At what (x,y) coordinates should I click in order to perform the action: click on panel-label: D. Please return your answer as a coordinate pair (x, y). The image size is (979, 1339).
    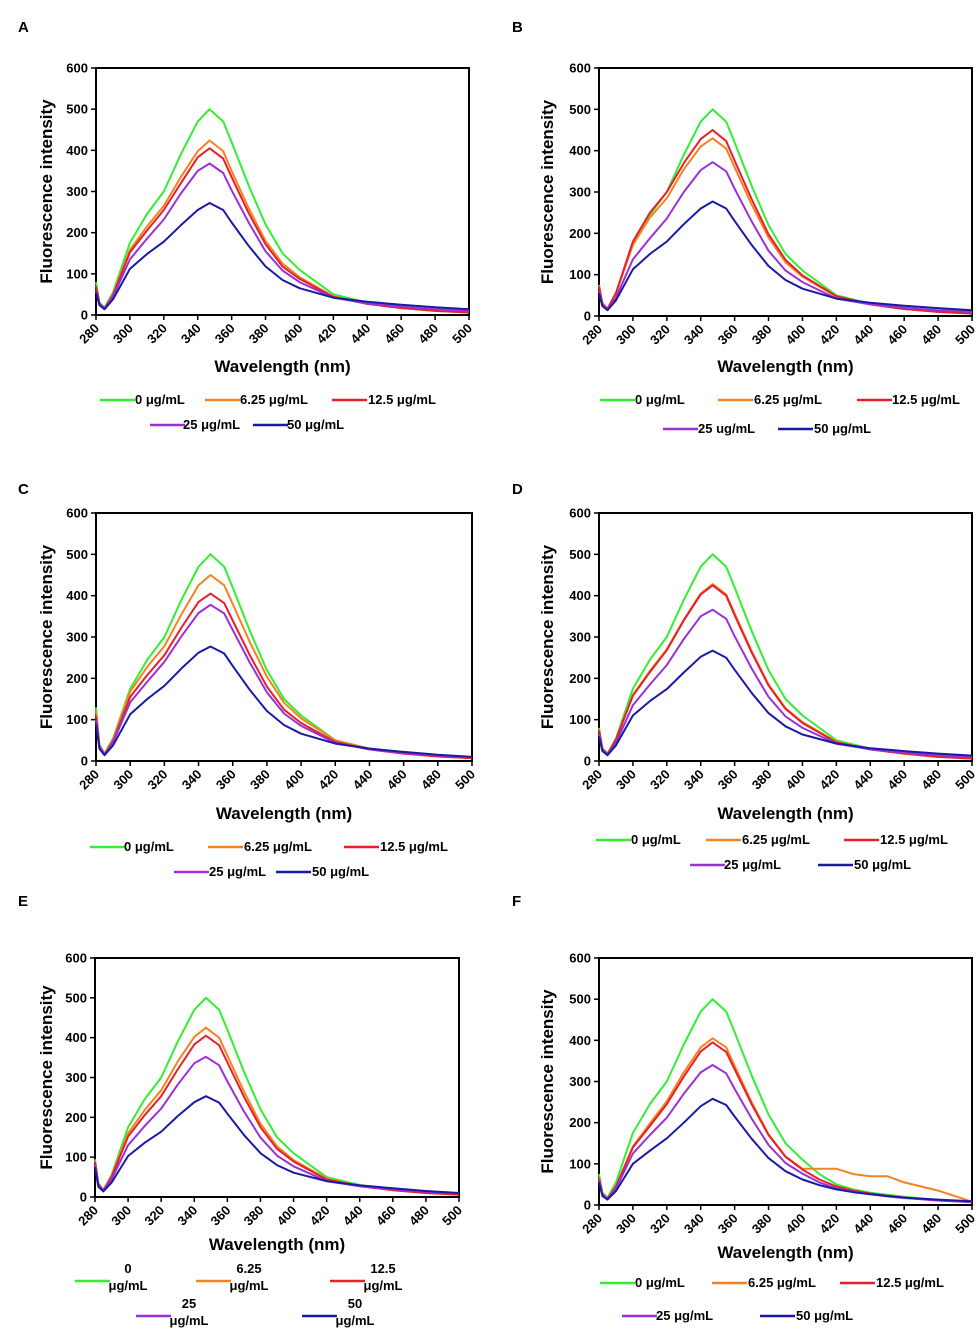
    Looking at the image, I should click on (517, 489).